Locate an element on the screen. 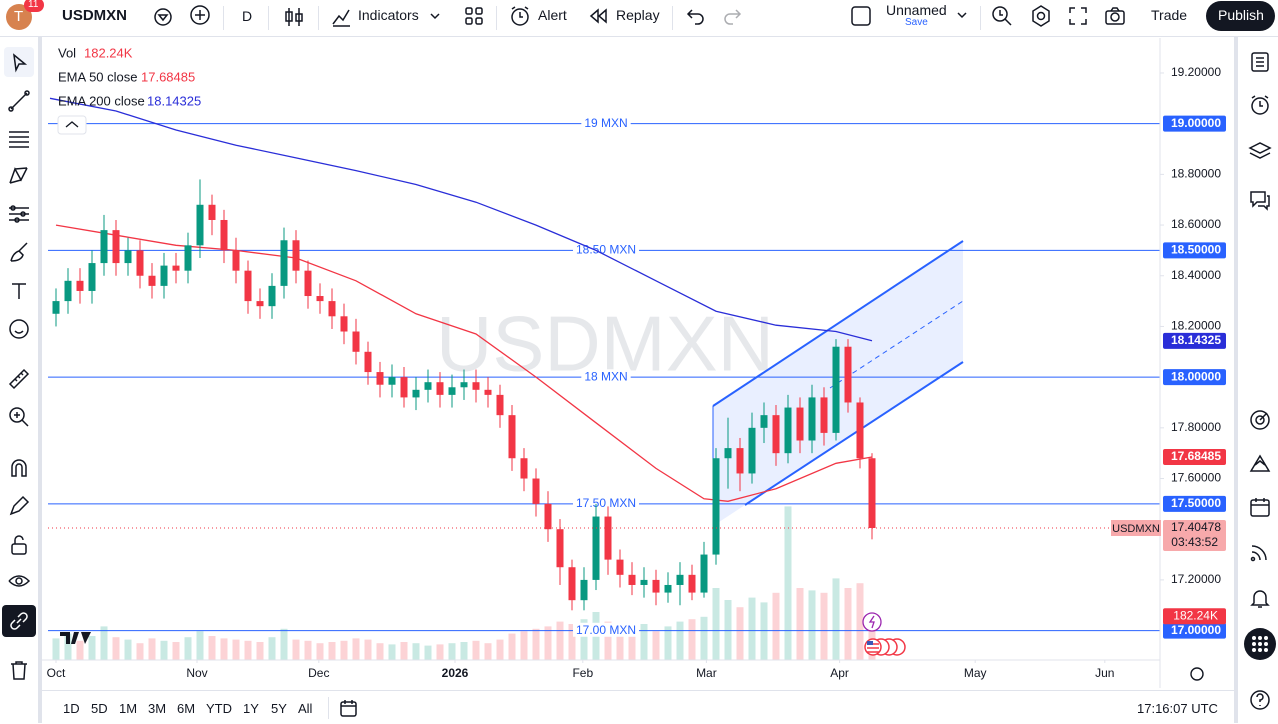 The height and width of the screenshot is (724, 1278). range-button: 6M is located at coordinates (186, 708).